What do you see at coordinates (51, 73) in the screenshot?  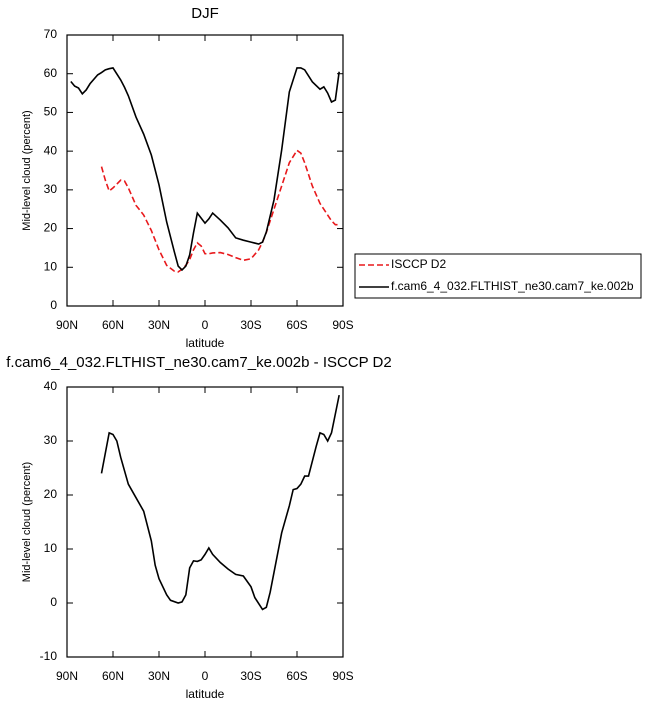 I see `y-tick-label: 60` at bounding box center [51, 73].